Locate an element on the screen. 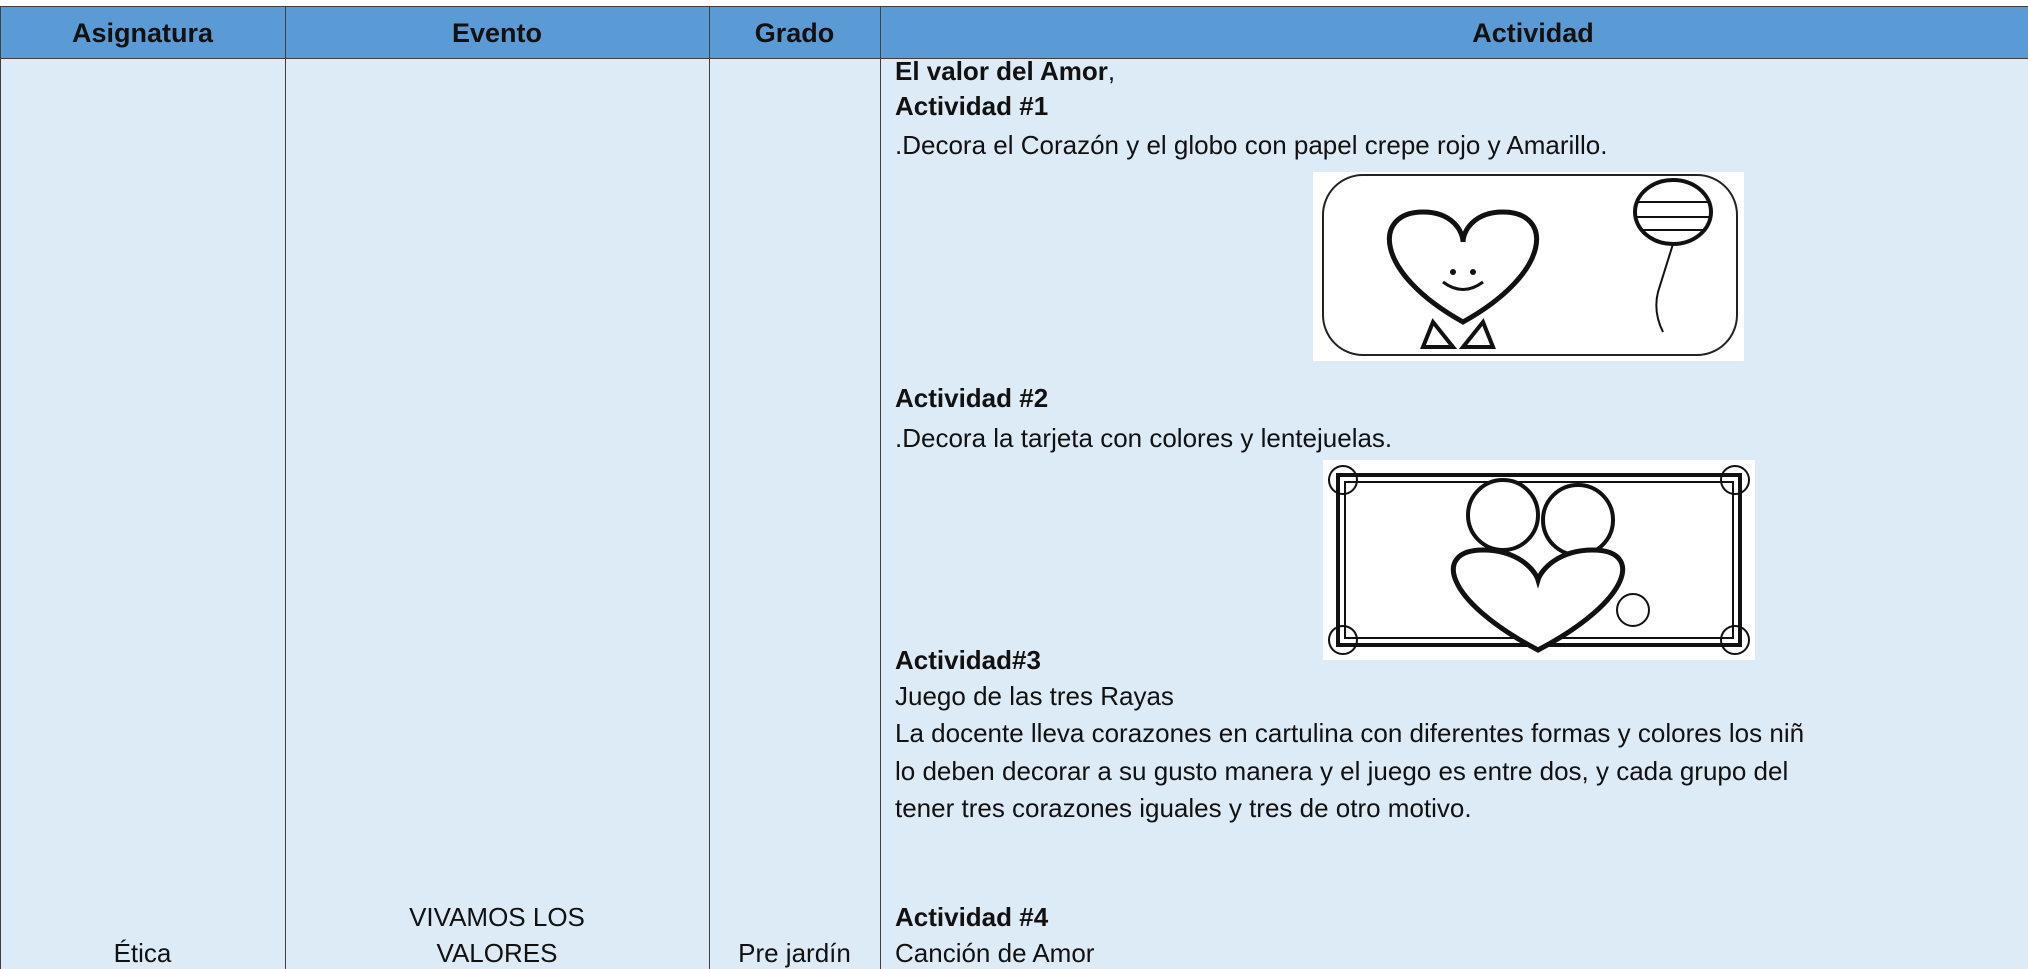  cell-asignatura: Ética is located at coordinates (142, 953).